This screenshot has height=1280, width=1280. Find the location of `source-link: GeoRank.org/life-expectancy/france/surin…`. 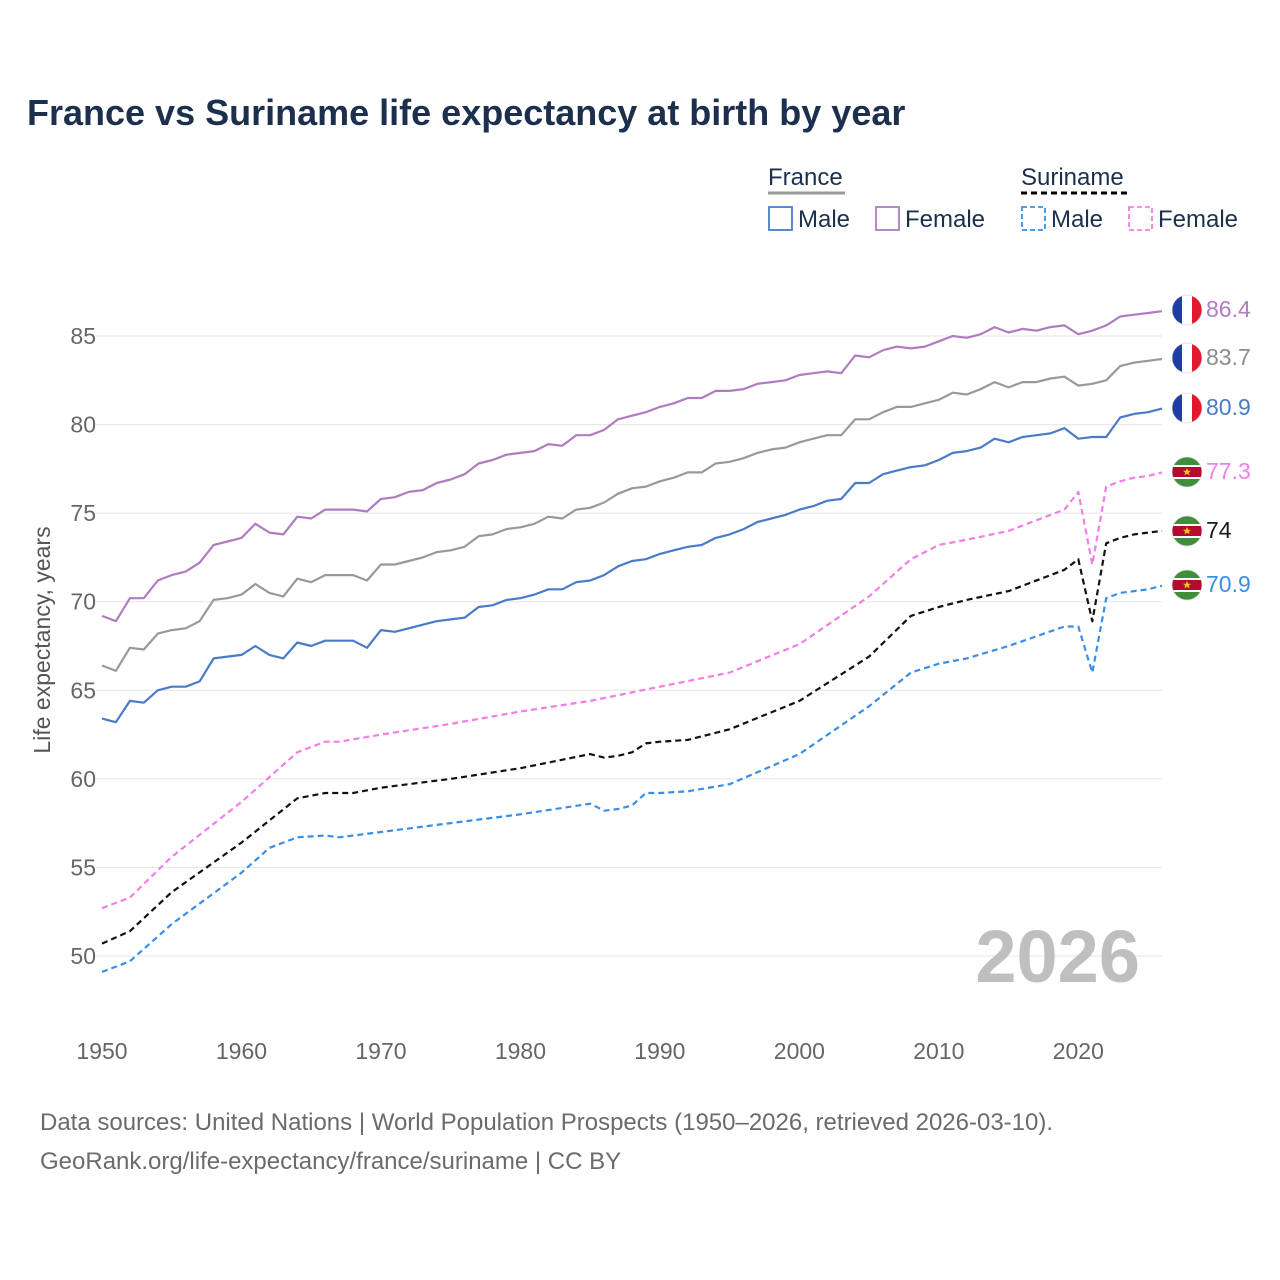

source-link: GeoRank.org/life-expectancy/france/surin… is located at coordinates (331, 1161).